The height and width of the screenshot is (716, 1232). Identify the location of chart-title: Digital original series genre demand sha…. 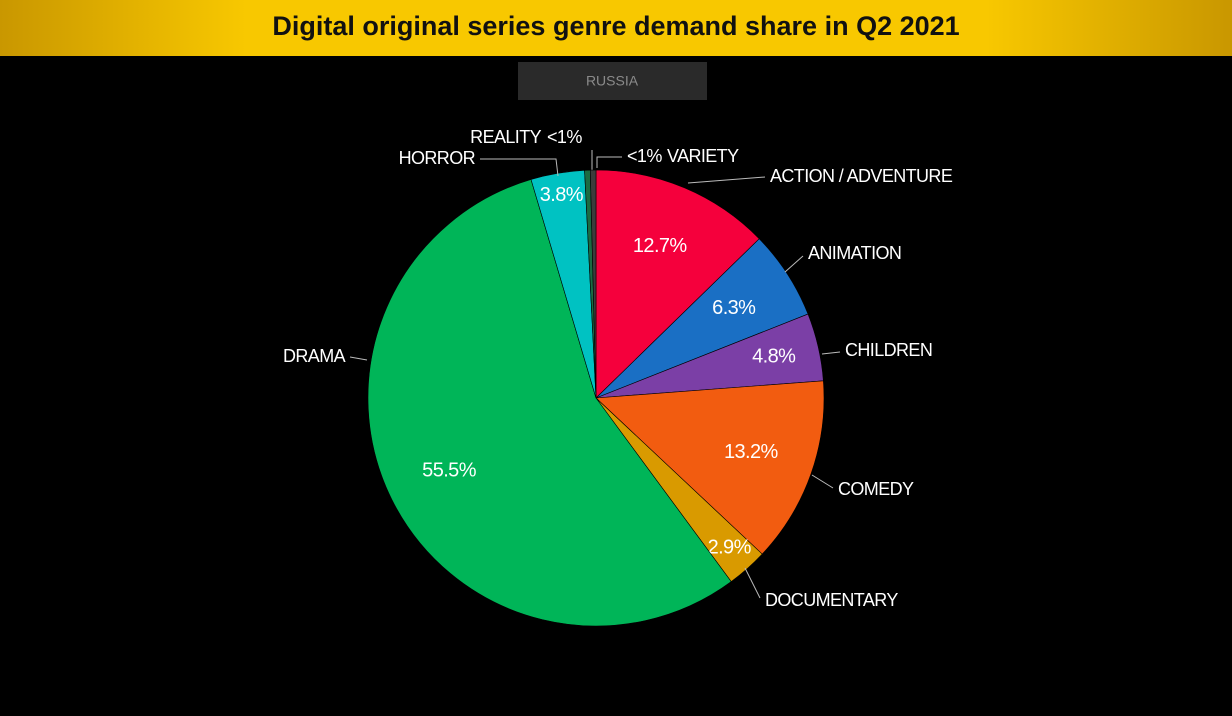
(615, 26).